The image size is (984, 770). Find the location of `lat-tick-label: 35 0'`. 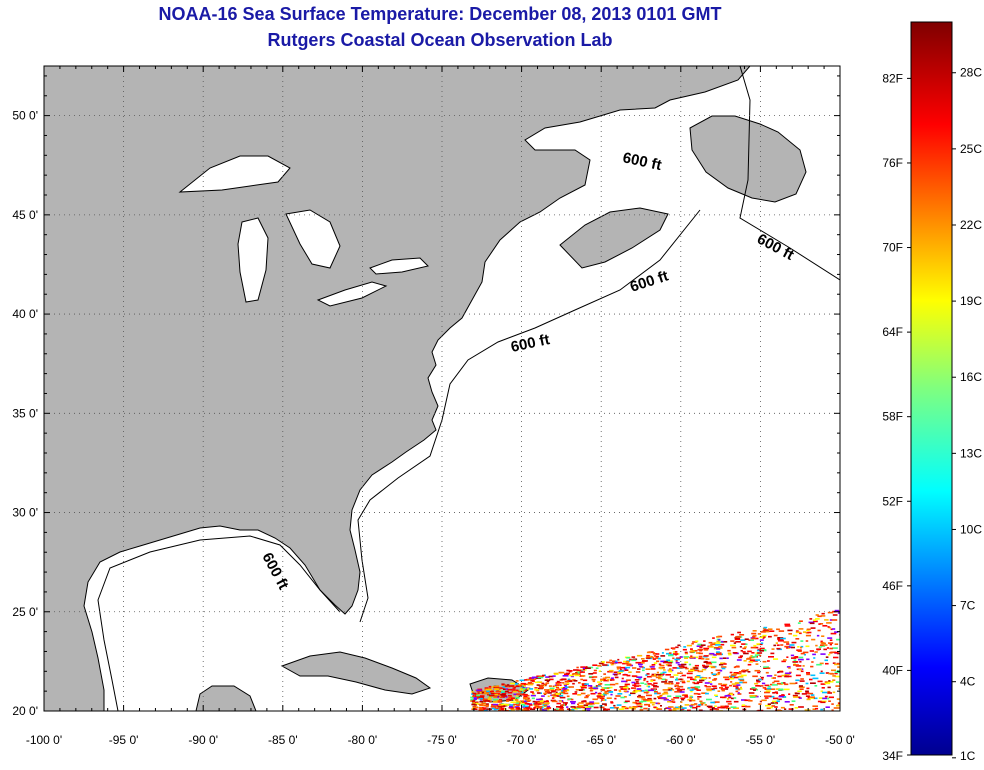

lat-tick-label: 35 0' is located at coordinates (25, 413).